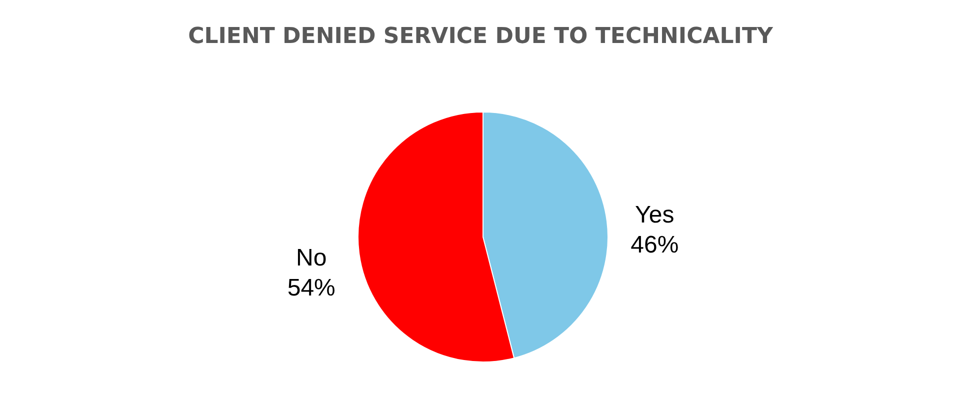 The width and height of the screenshot is (961, 412). What do you see at coordinates (481, 36) in the screenshot?
I see `chart-title: CLIENT DENIED SERVICE DUE TO TECHNICALITY` at bounding box center [481, 36].